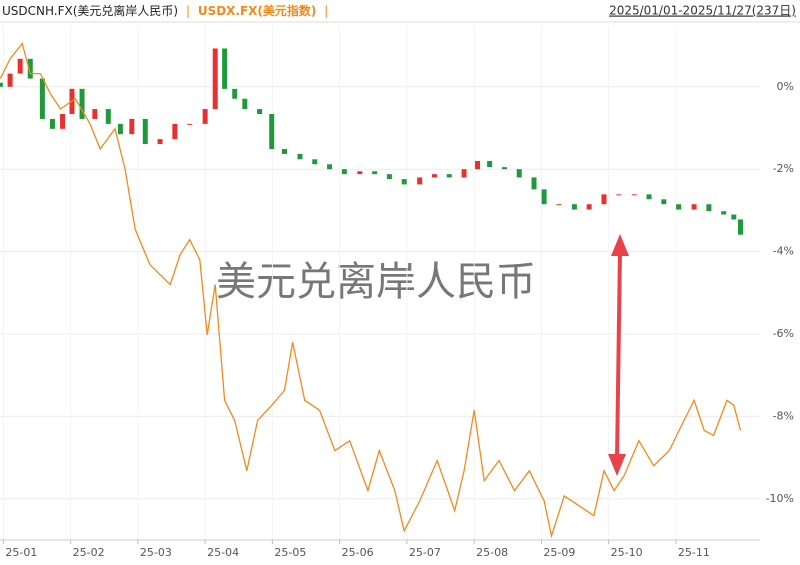 This screenshot has width=800, height=565. Describe the element at coordinates (156, 552) in the screenshot. I see `x-tick-label: 25-03` at that location.